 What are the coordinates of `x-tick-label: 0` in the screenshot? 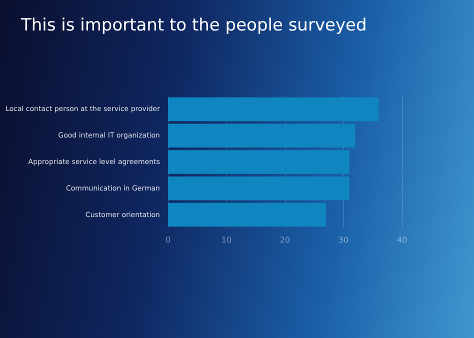 It's located at (168, 240).